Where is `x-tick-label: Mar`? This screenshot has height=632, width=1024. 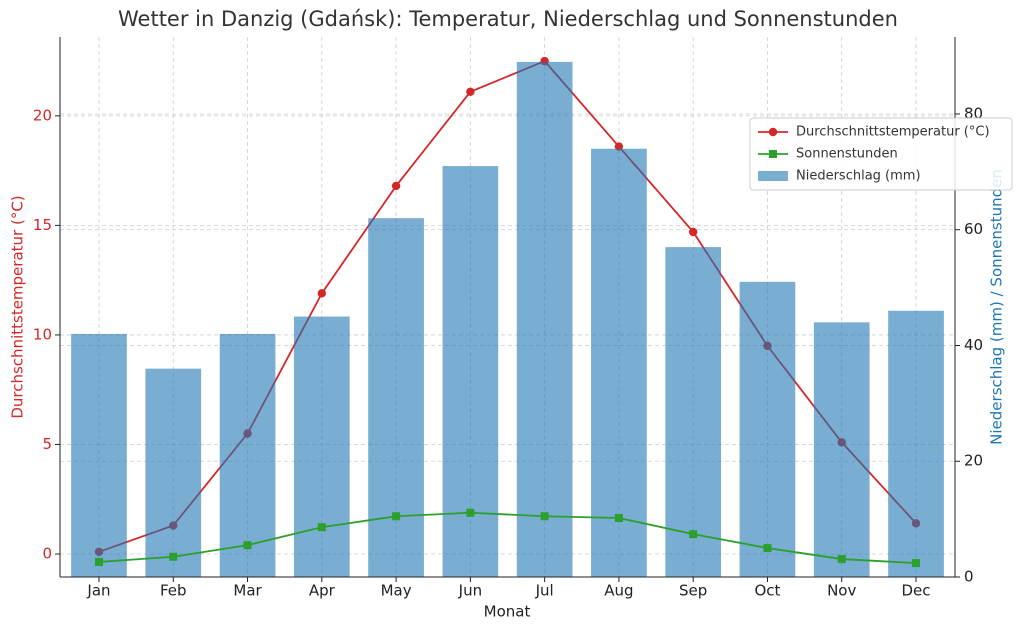
x-tick-label: Mar is located at coordinates (247, 591).